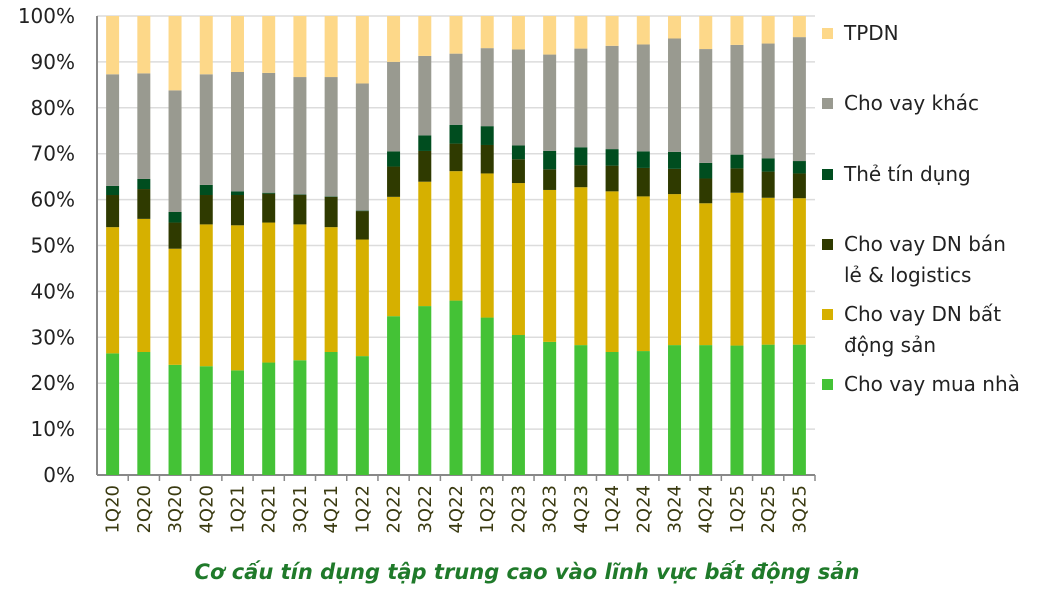 This screenshot has width=1054, height=602. I want to click on y-tick-label: 100%, so click(46, 16).